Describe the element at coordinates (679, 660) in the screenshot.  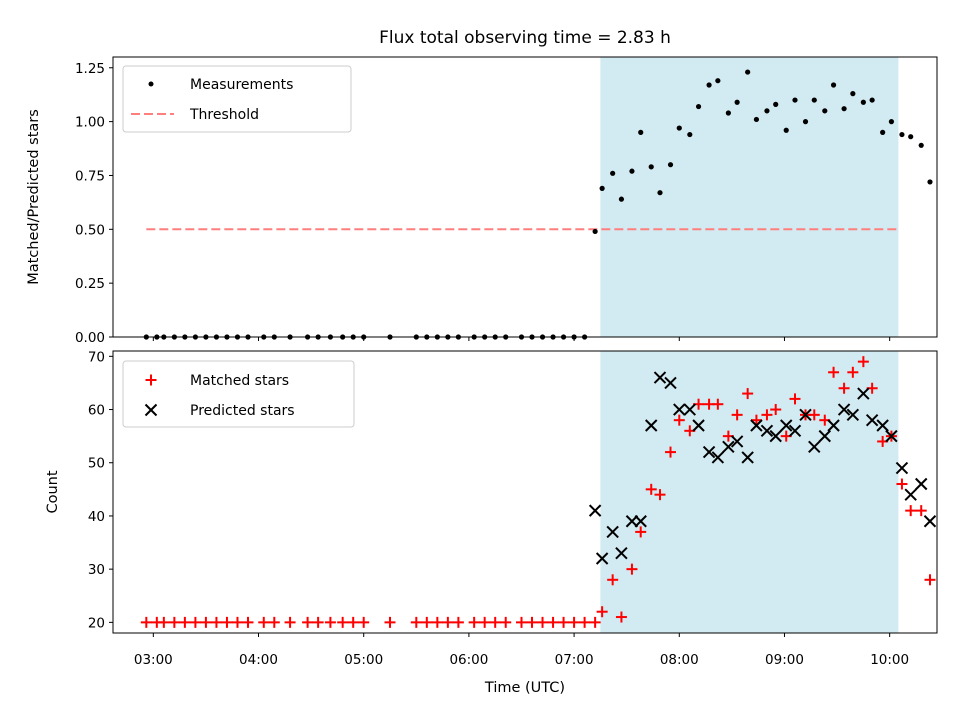
I see `x-tick-label: 08:00` at that location.